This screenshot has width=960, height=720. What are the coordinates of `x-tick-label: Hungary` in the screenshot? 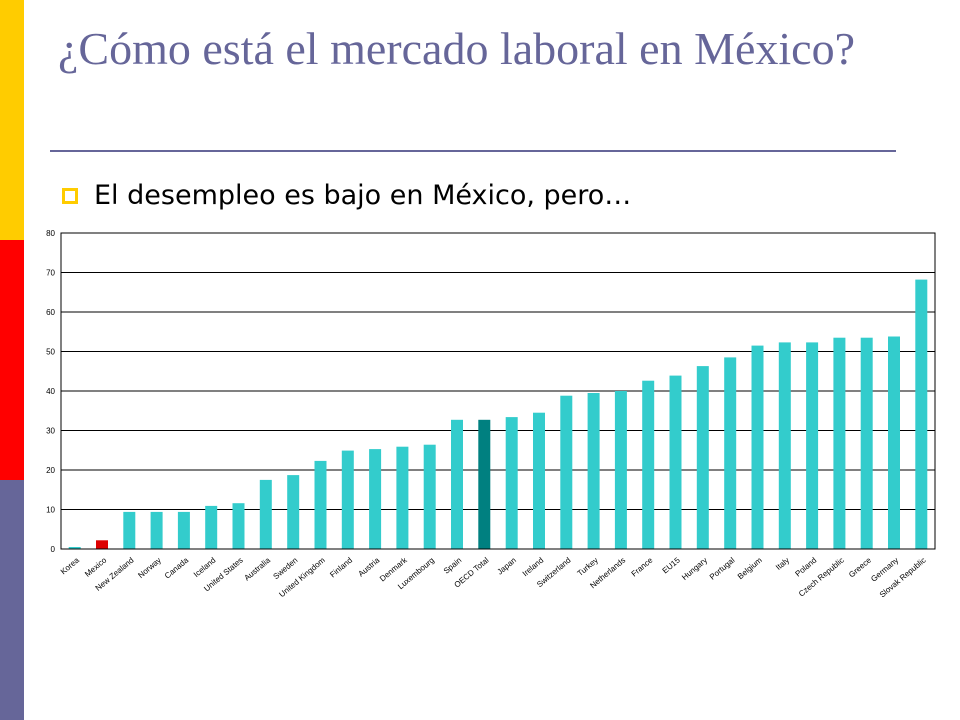 It's located at (694, 569).